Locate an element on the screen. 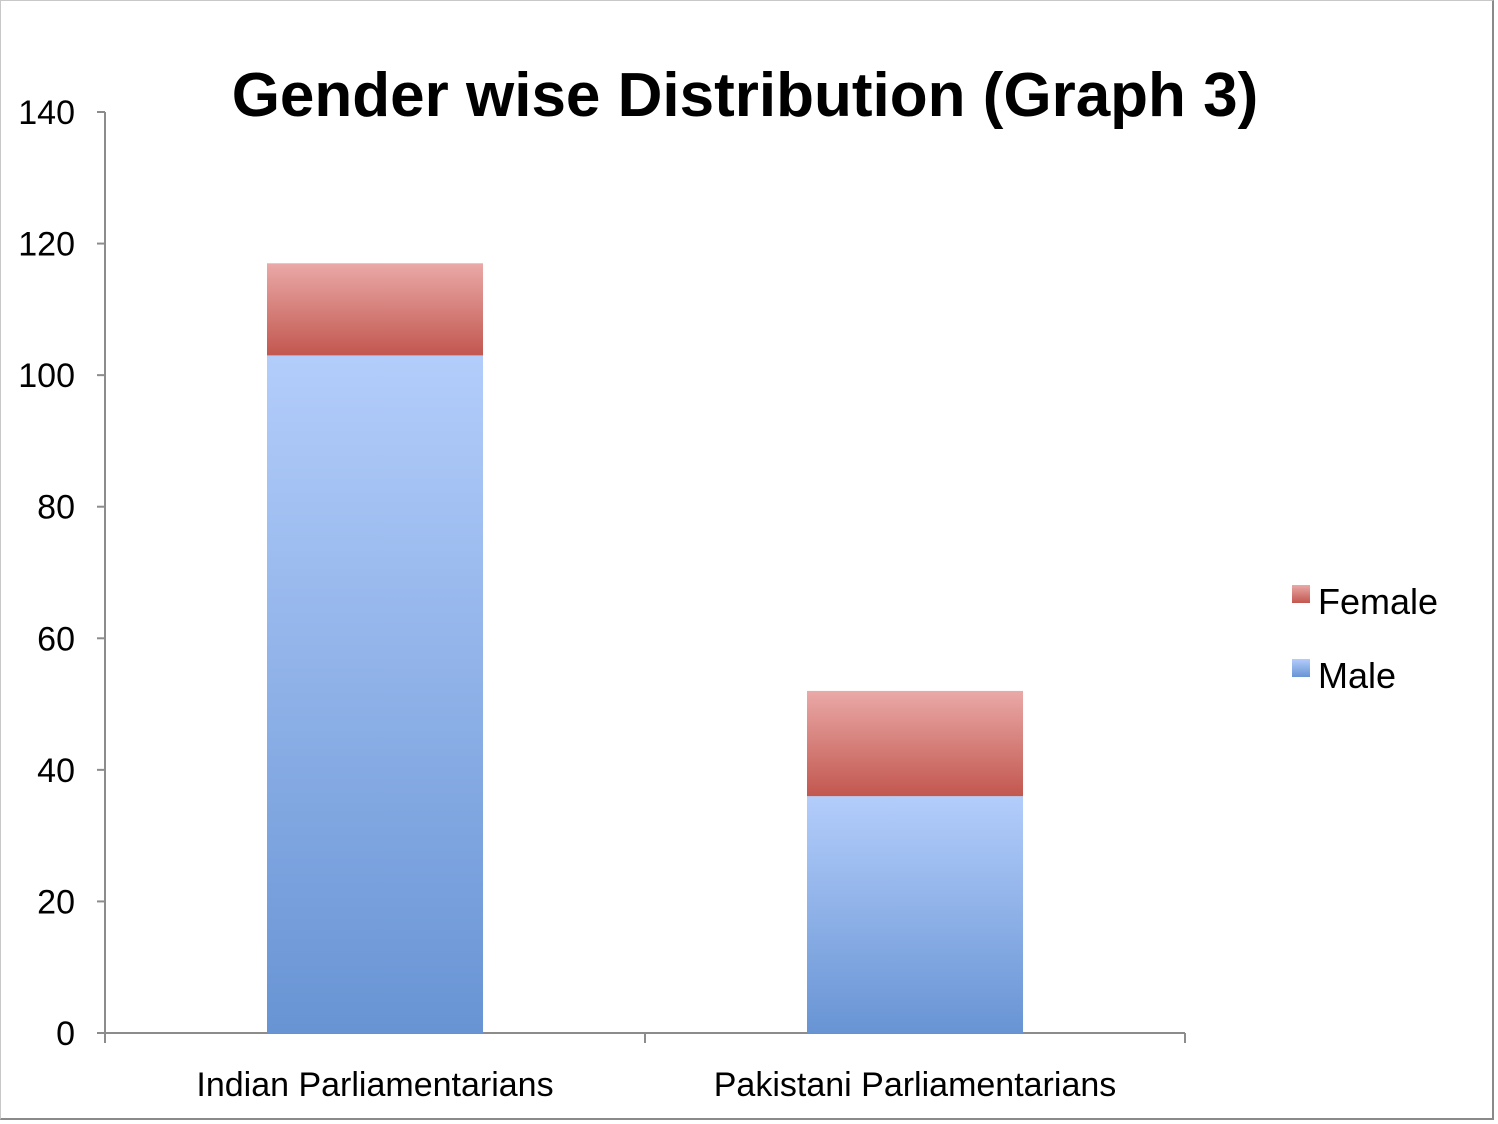 The image size is (1498, 1124). legend-swatch-female is located at coordinates (1301, 594).